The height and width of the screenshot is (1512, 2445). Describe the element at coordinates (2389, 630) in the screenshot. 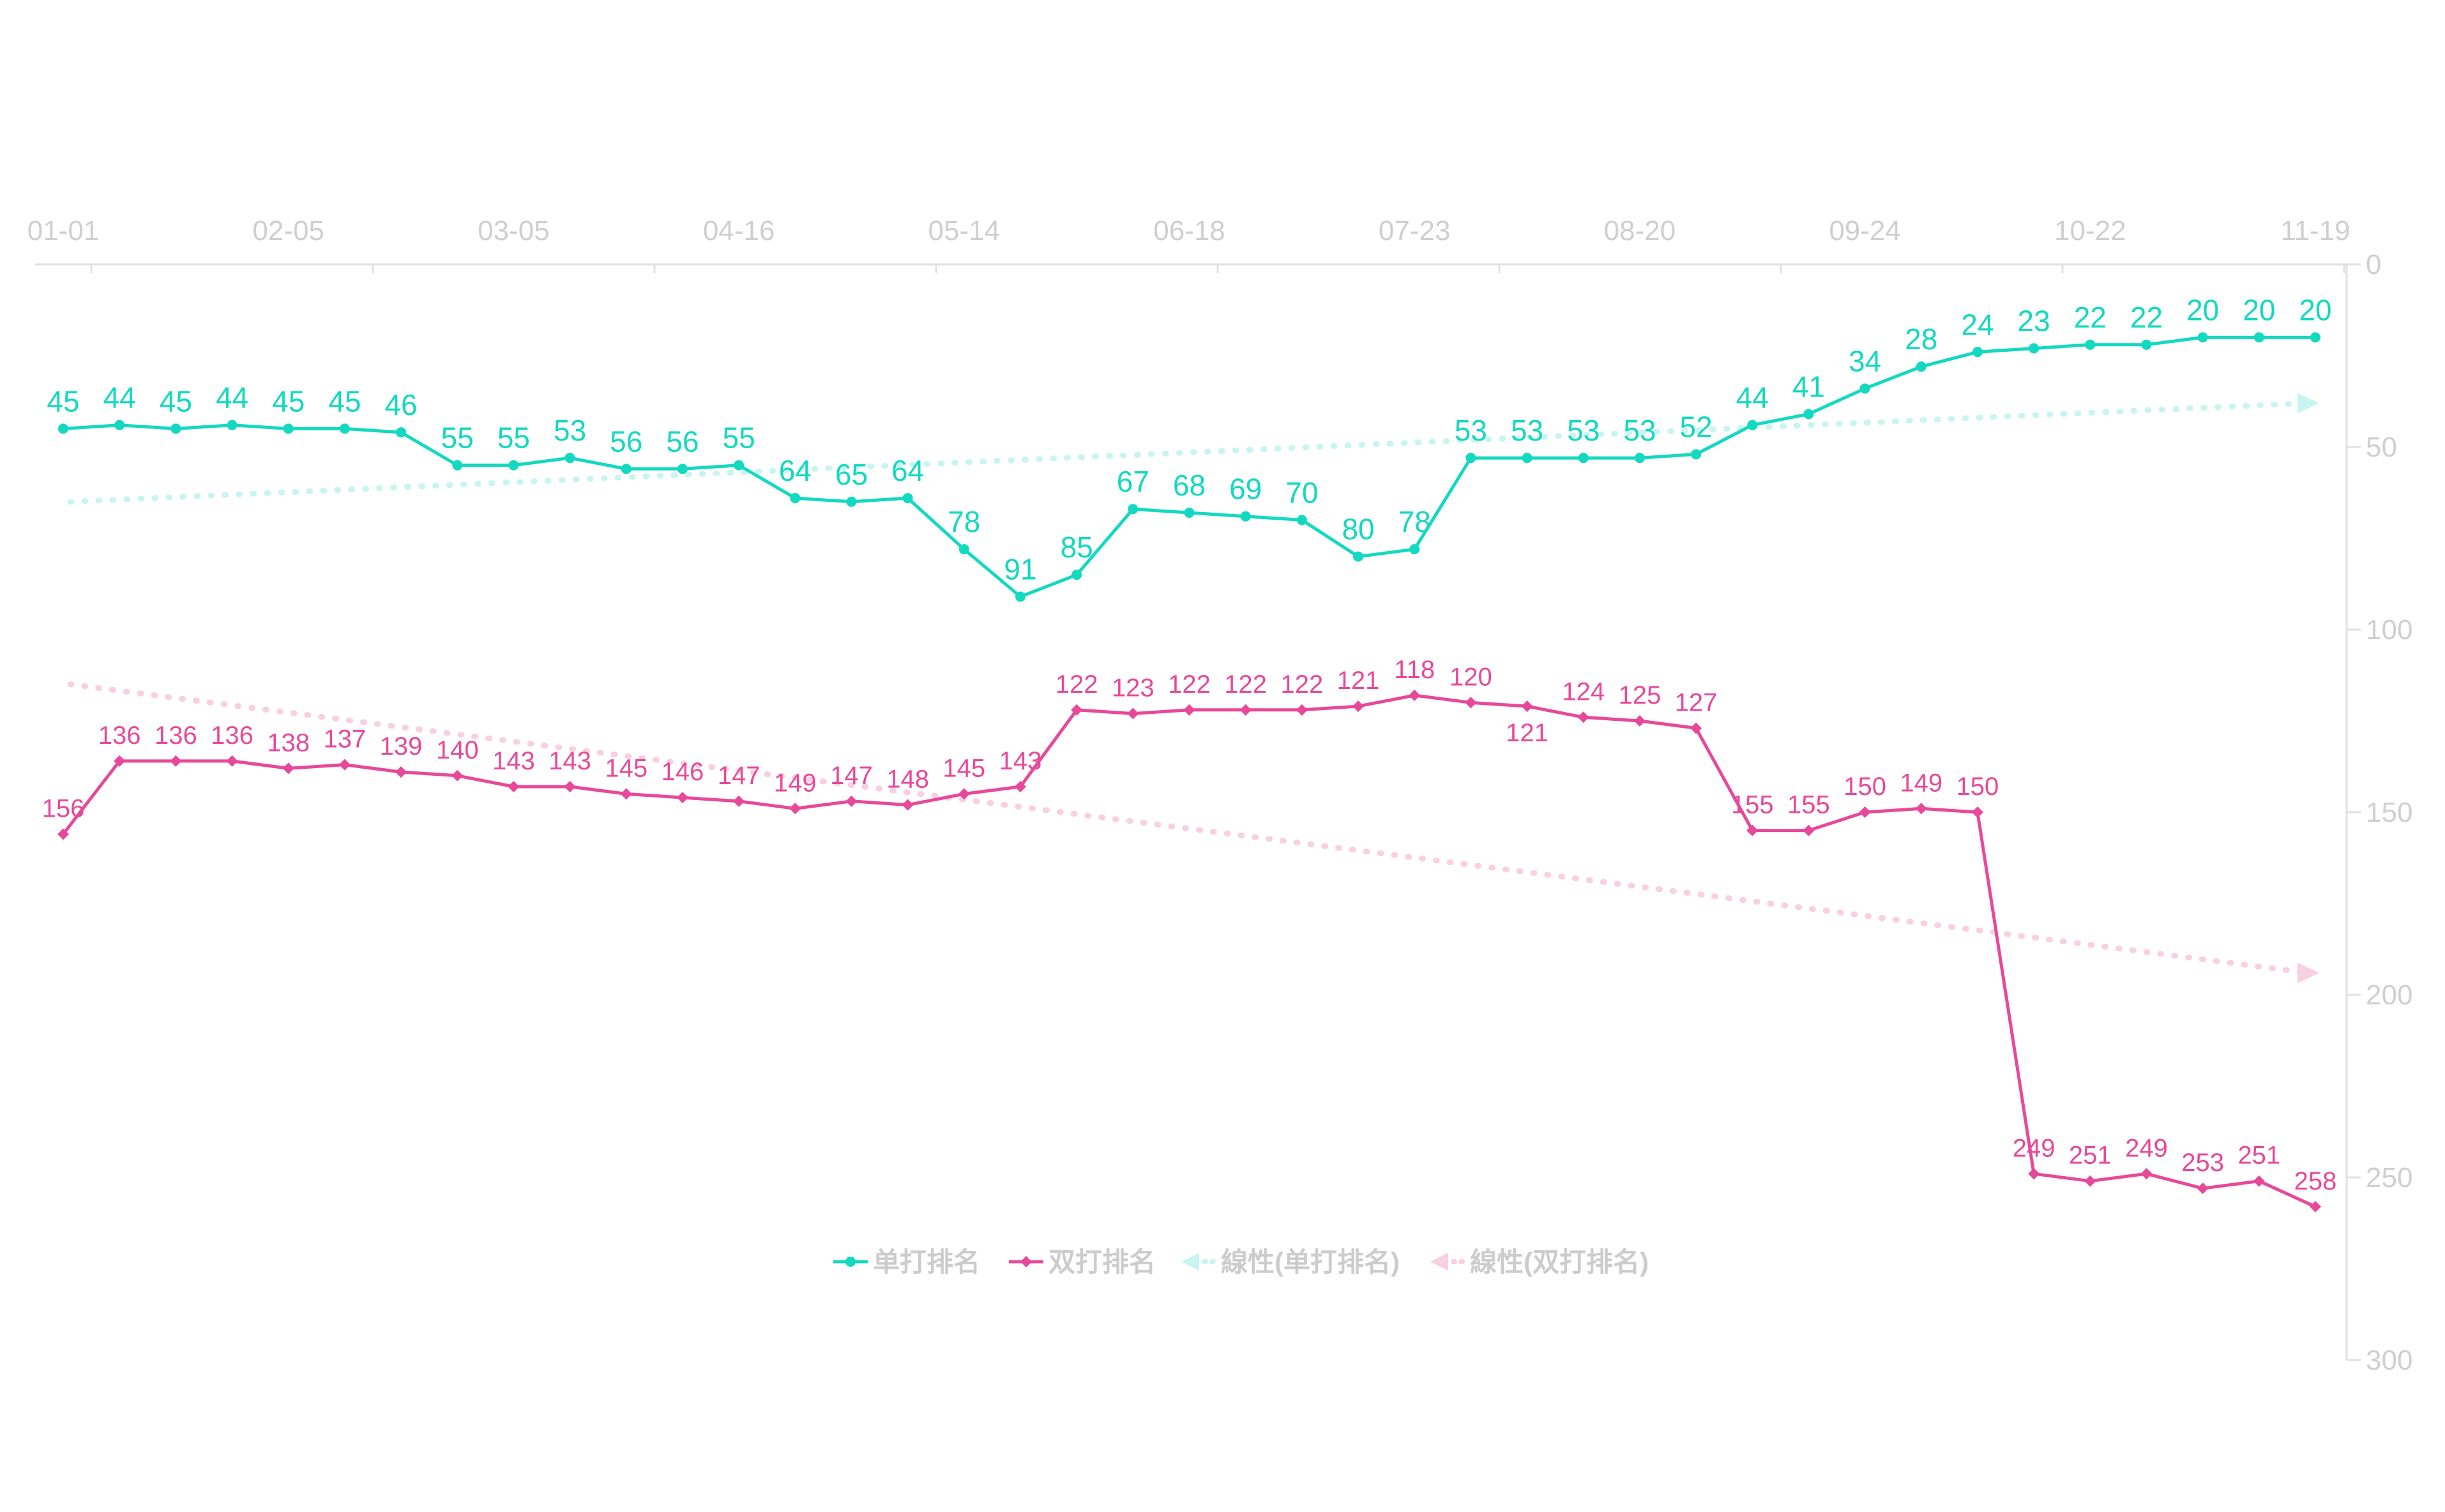

I see `y-tick-label: 100` at that location.